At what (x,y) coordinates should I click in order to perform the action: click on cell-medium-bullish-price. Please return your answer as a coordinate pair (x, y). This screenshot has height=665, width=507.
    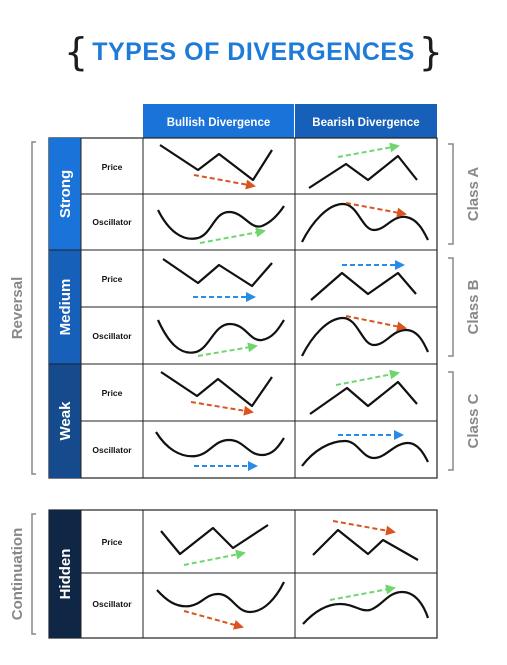
    Looking at the image, I should click on (217, 280).